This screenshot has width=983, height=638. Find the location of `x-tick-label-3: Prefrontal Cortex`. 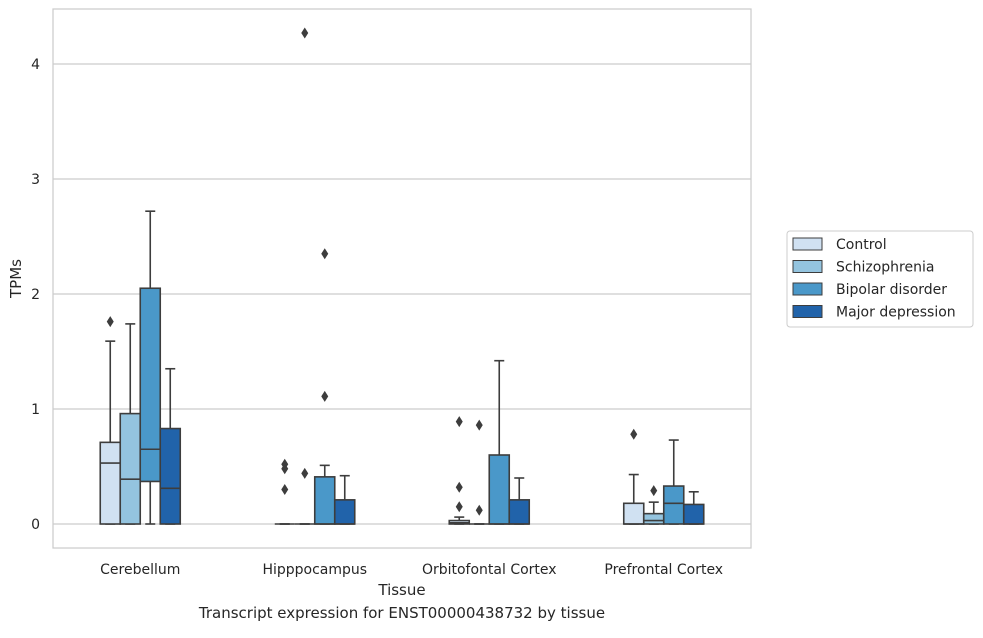

x-tick-label-3: Prefrontal Cortex is located at coordinates (663, 570).